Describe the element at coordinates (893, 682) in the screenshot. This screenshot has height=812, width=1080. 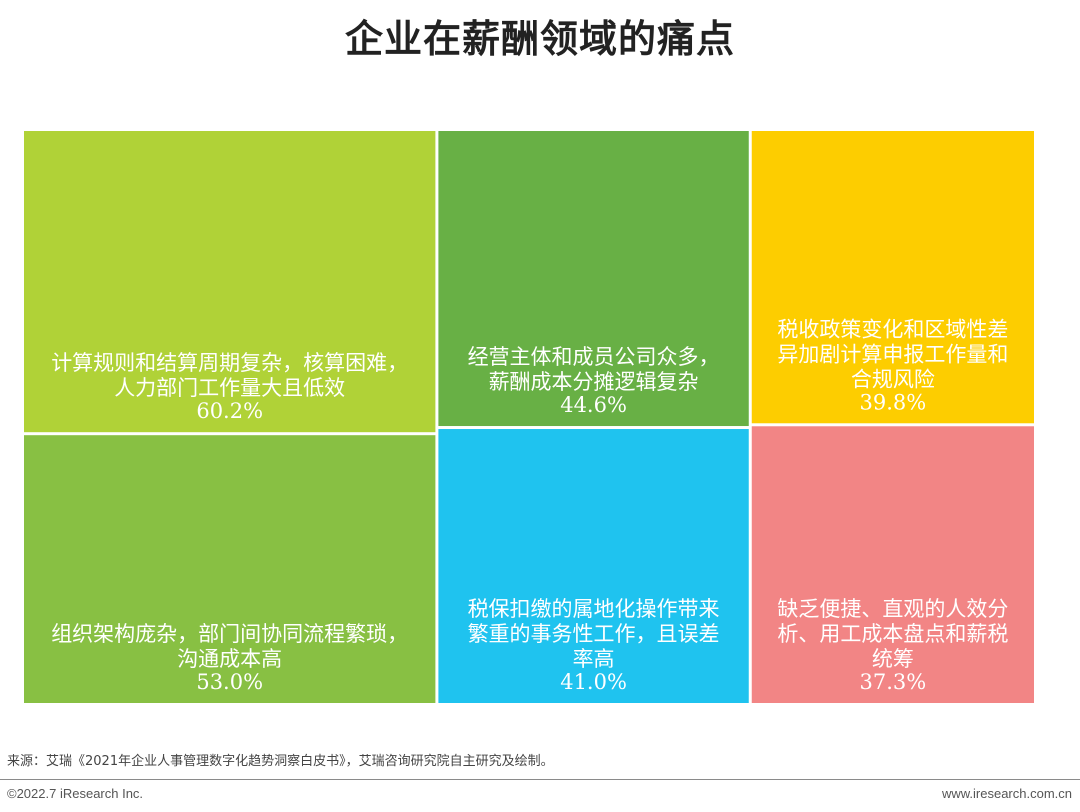
I see `treemap-cell-value: 37.3%` at that location.